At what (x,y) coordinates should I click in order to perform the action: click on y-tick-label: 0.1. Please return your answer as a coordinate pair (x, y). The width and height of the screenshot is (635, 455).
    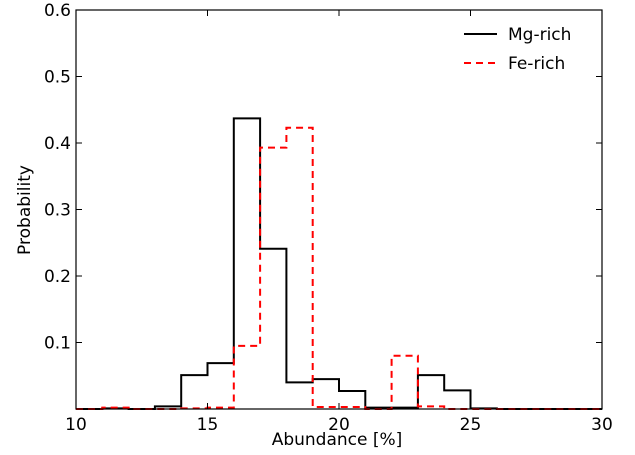
    Looking at the image, I should click on (57, 344).